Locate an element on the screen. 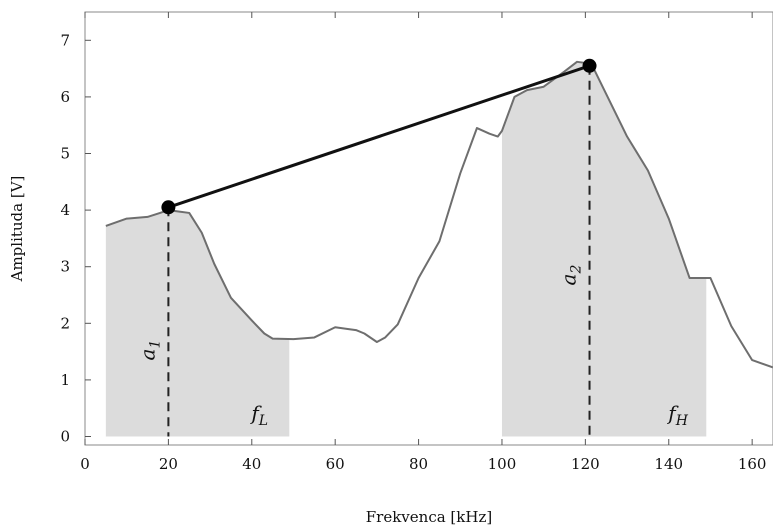  x-tick-label: 160 is located at coordinates (752, 464).